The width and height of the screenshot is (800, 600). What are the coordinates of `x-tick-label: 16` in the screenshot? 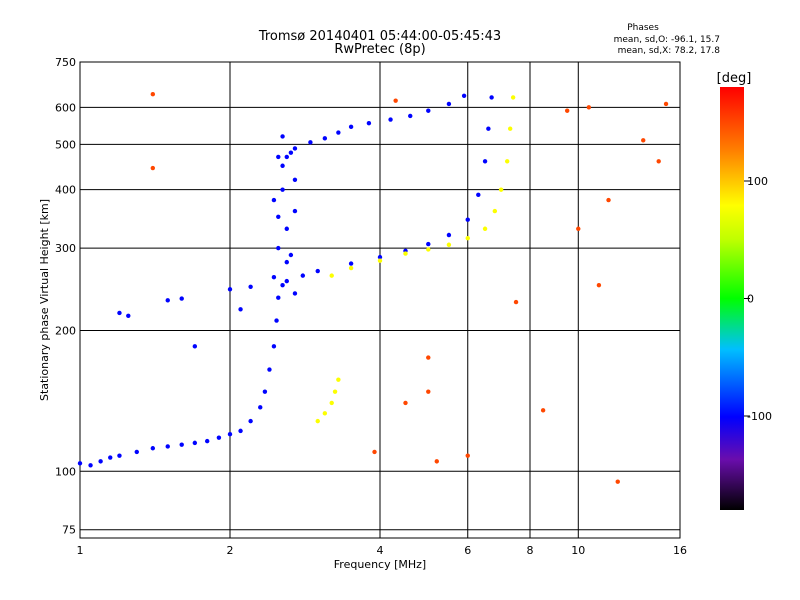 It's located at (680, 550).